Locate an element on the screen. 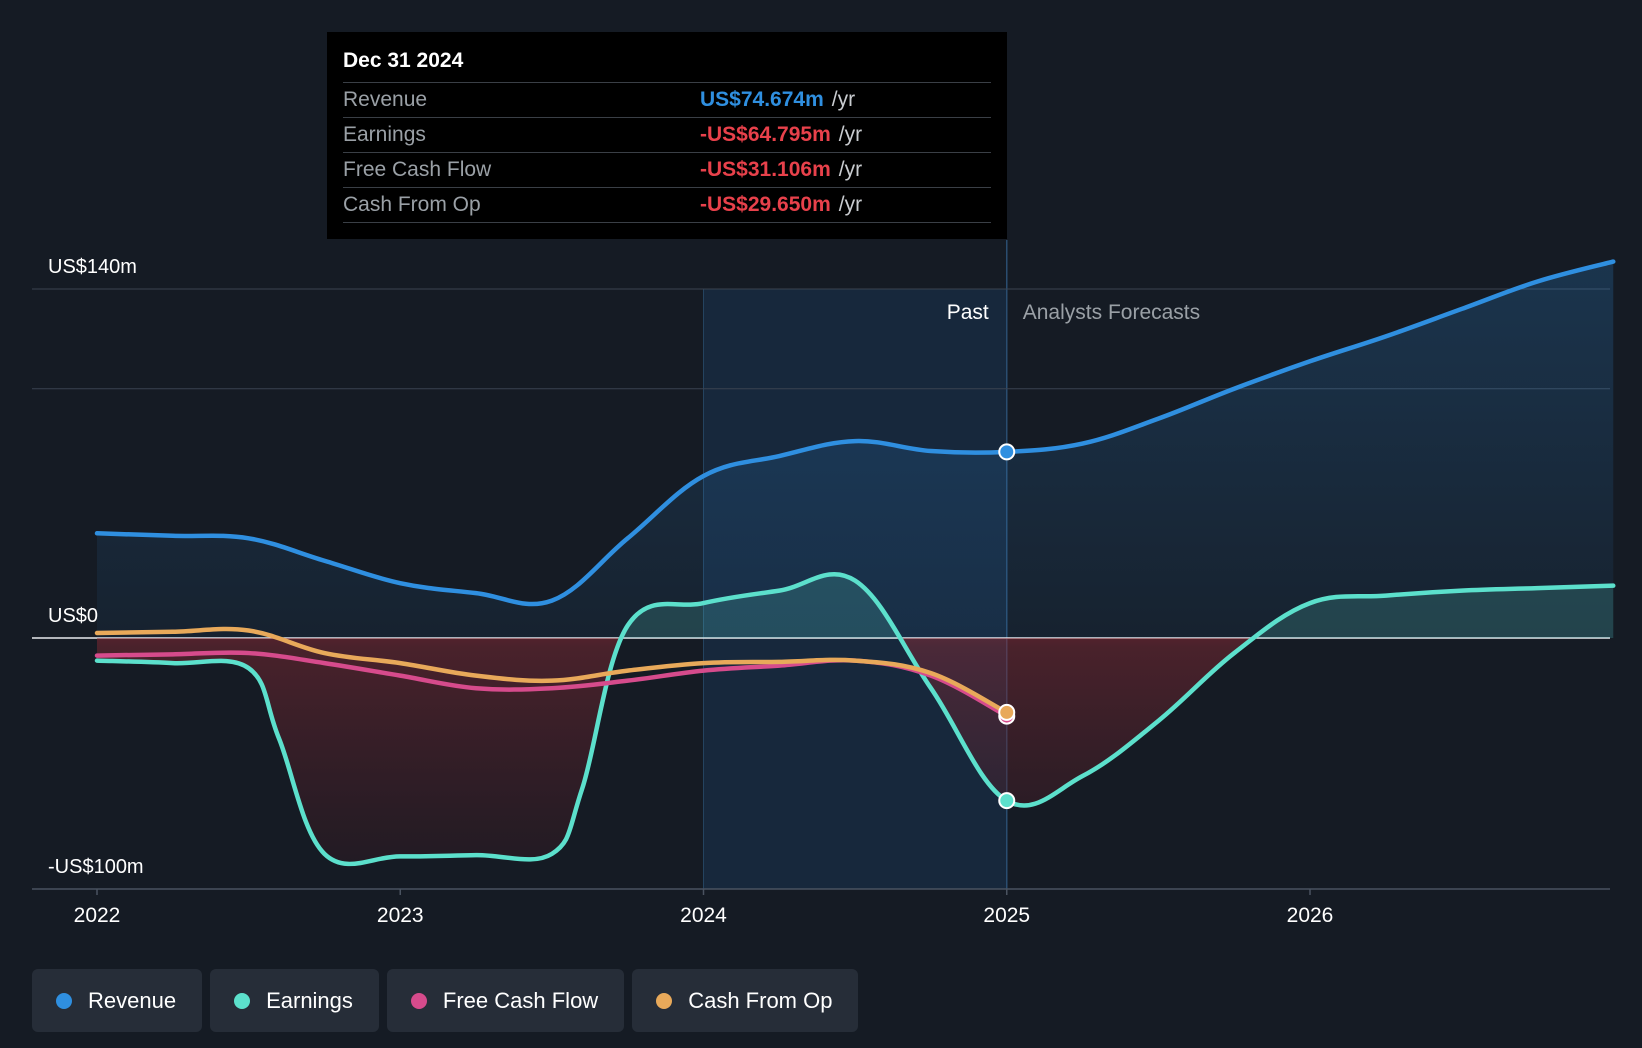  legend-label: Free Cash Flow is located at coordinates (520, 1000).